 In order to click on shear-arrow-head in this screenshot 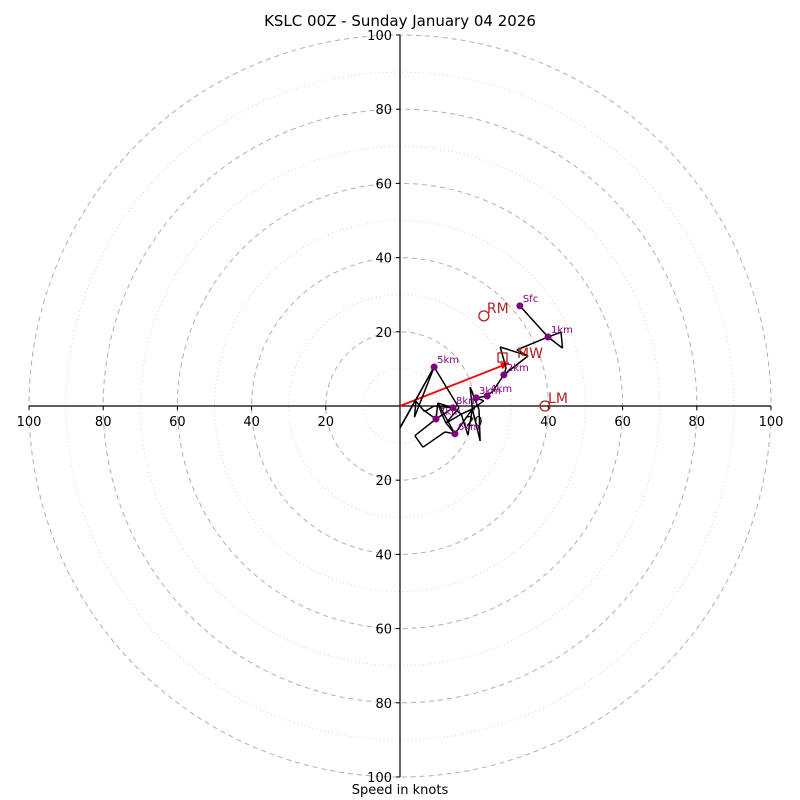, I will do `click(505, 366)`.